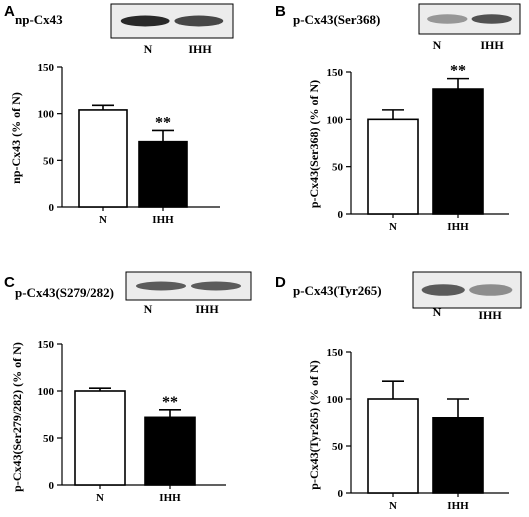 This screenshot has height=517, width=529. I want to click on y-axis-label: p-Cx43(Ser279/282) (% of N), so click(17, 417).